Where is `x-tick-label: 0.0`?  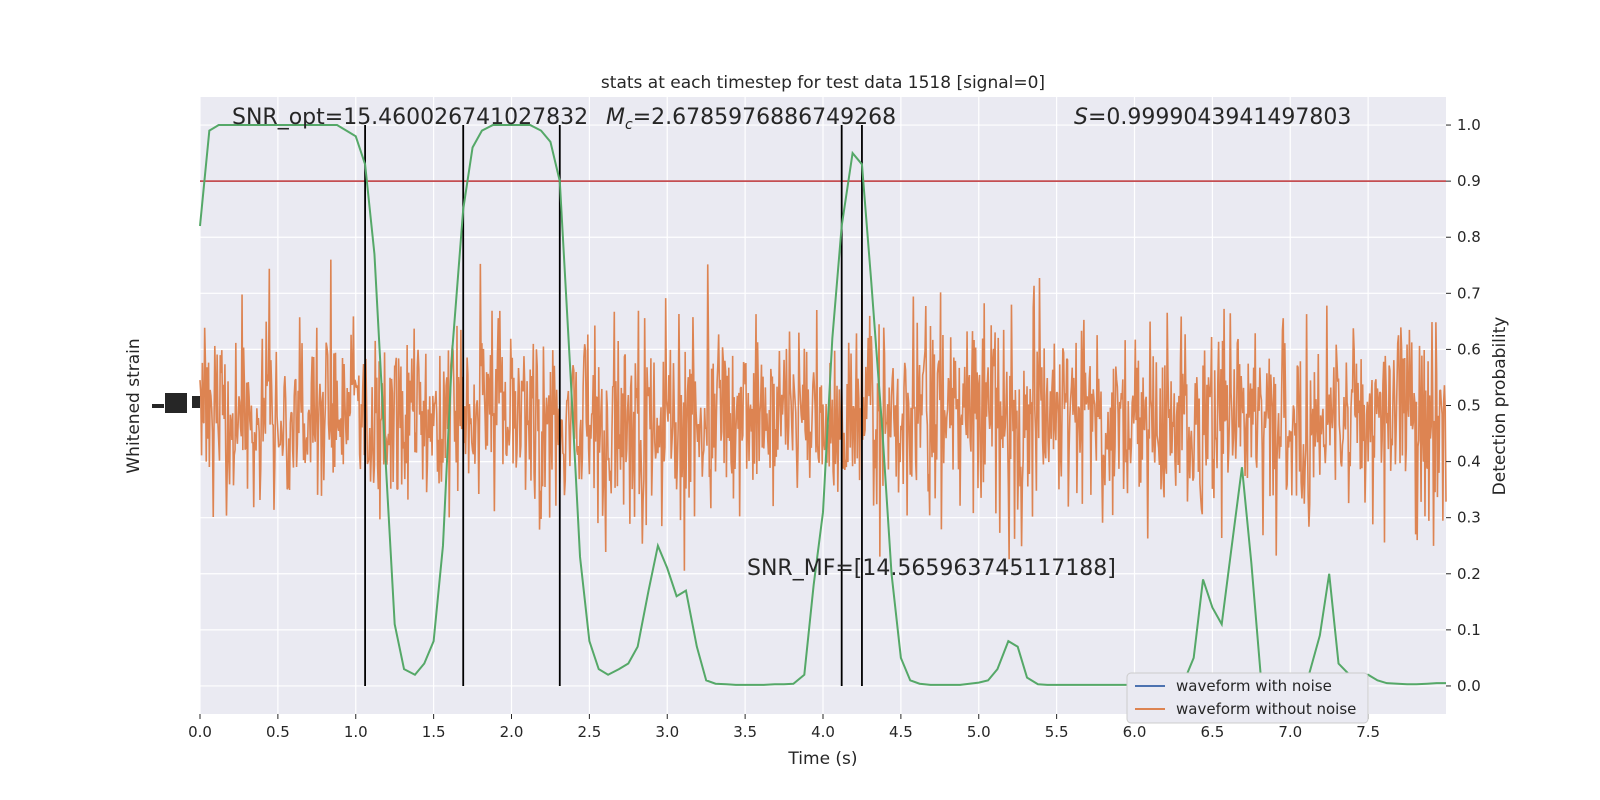
x-tick-label: 0.0 is located at coordinates (200, 732).